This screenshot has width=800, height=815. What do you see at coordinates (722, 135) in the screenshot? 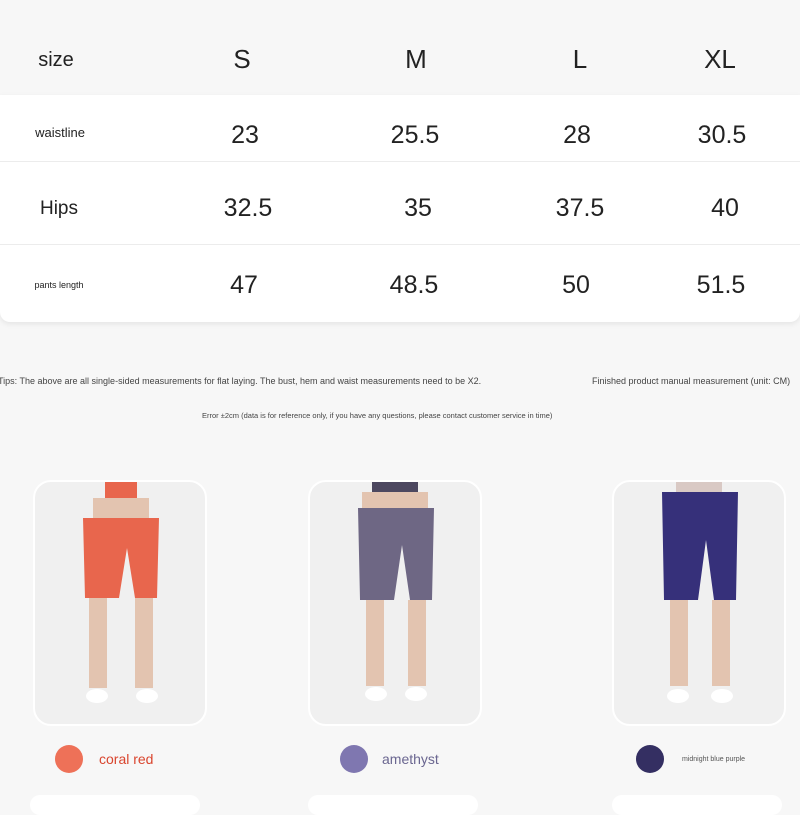
I see `cell: 30.5` at bounding box center [722, 135].